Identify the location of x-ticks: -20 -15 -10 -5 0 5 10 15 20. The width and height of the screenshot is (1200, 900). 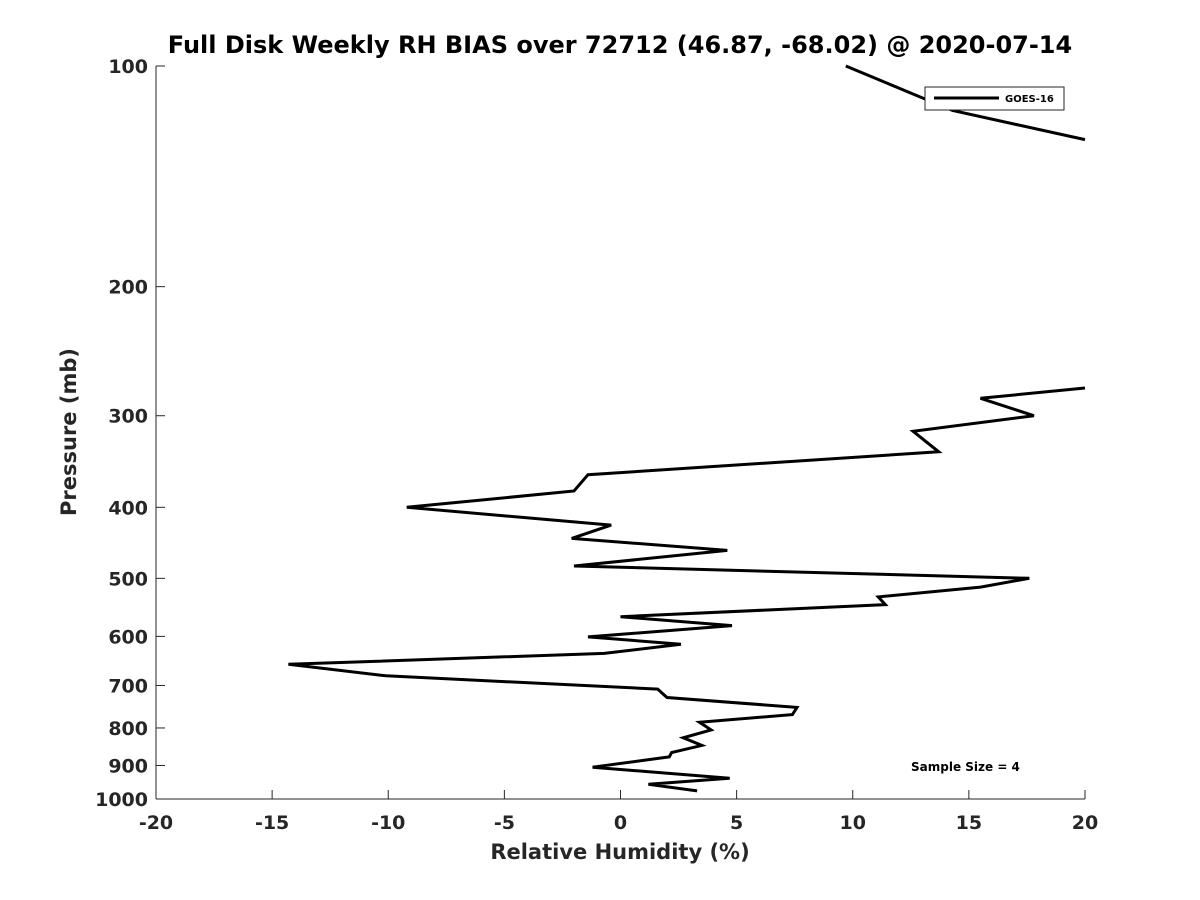
(618, 812).